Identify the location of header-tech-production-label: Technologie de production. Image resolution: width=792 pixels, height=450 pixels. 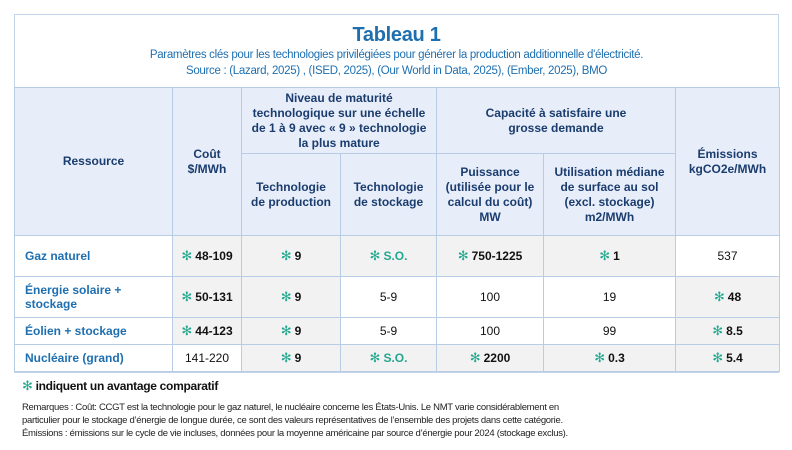
(291, 194).